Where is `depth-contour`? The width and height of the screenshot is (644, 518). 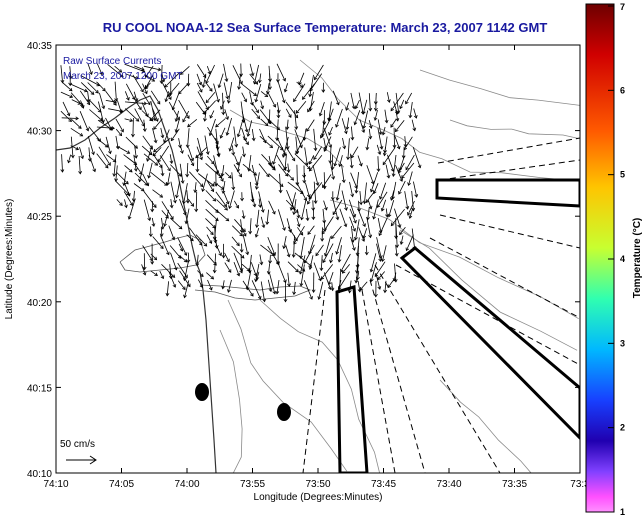
depth-contour is located at coordinates (514, 129).